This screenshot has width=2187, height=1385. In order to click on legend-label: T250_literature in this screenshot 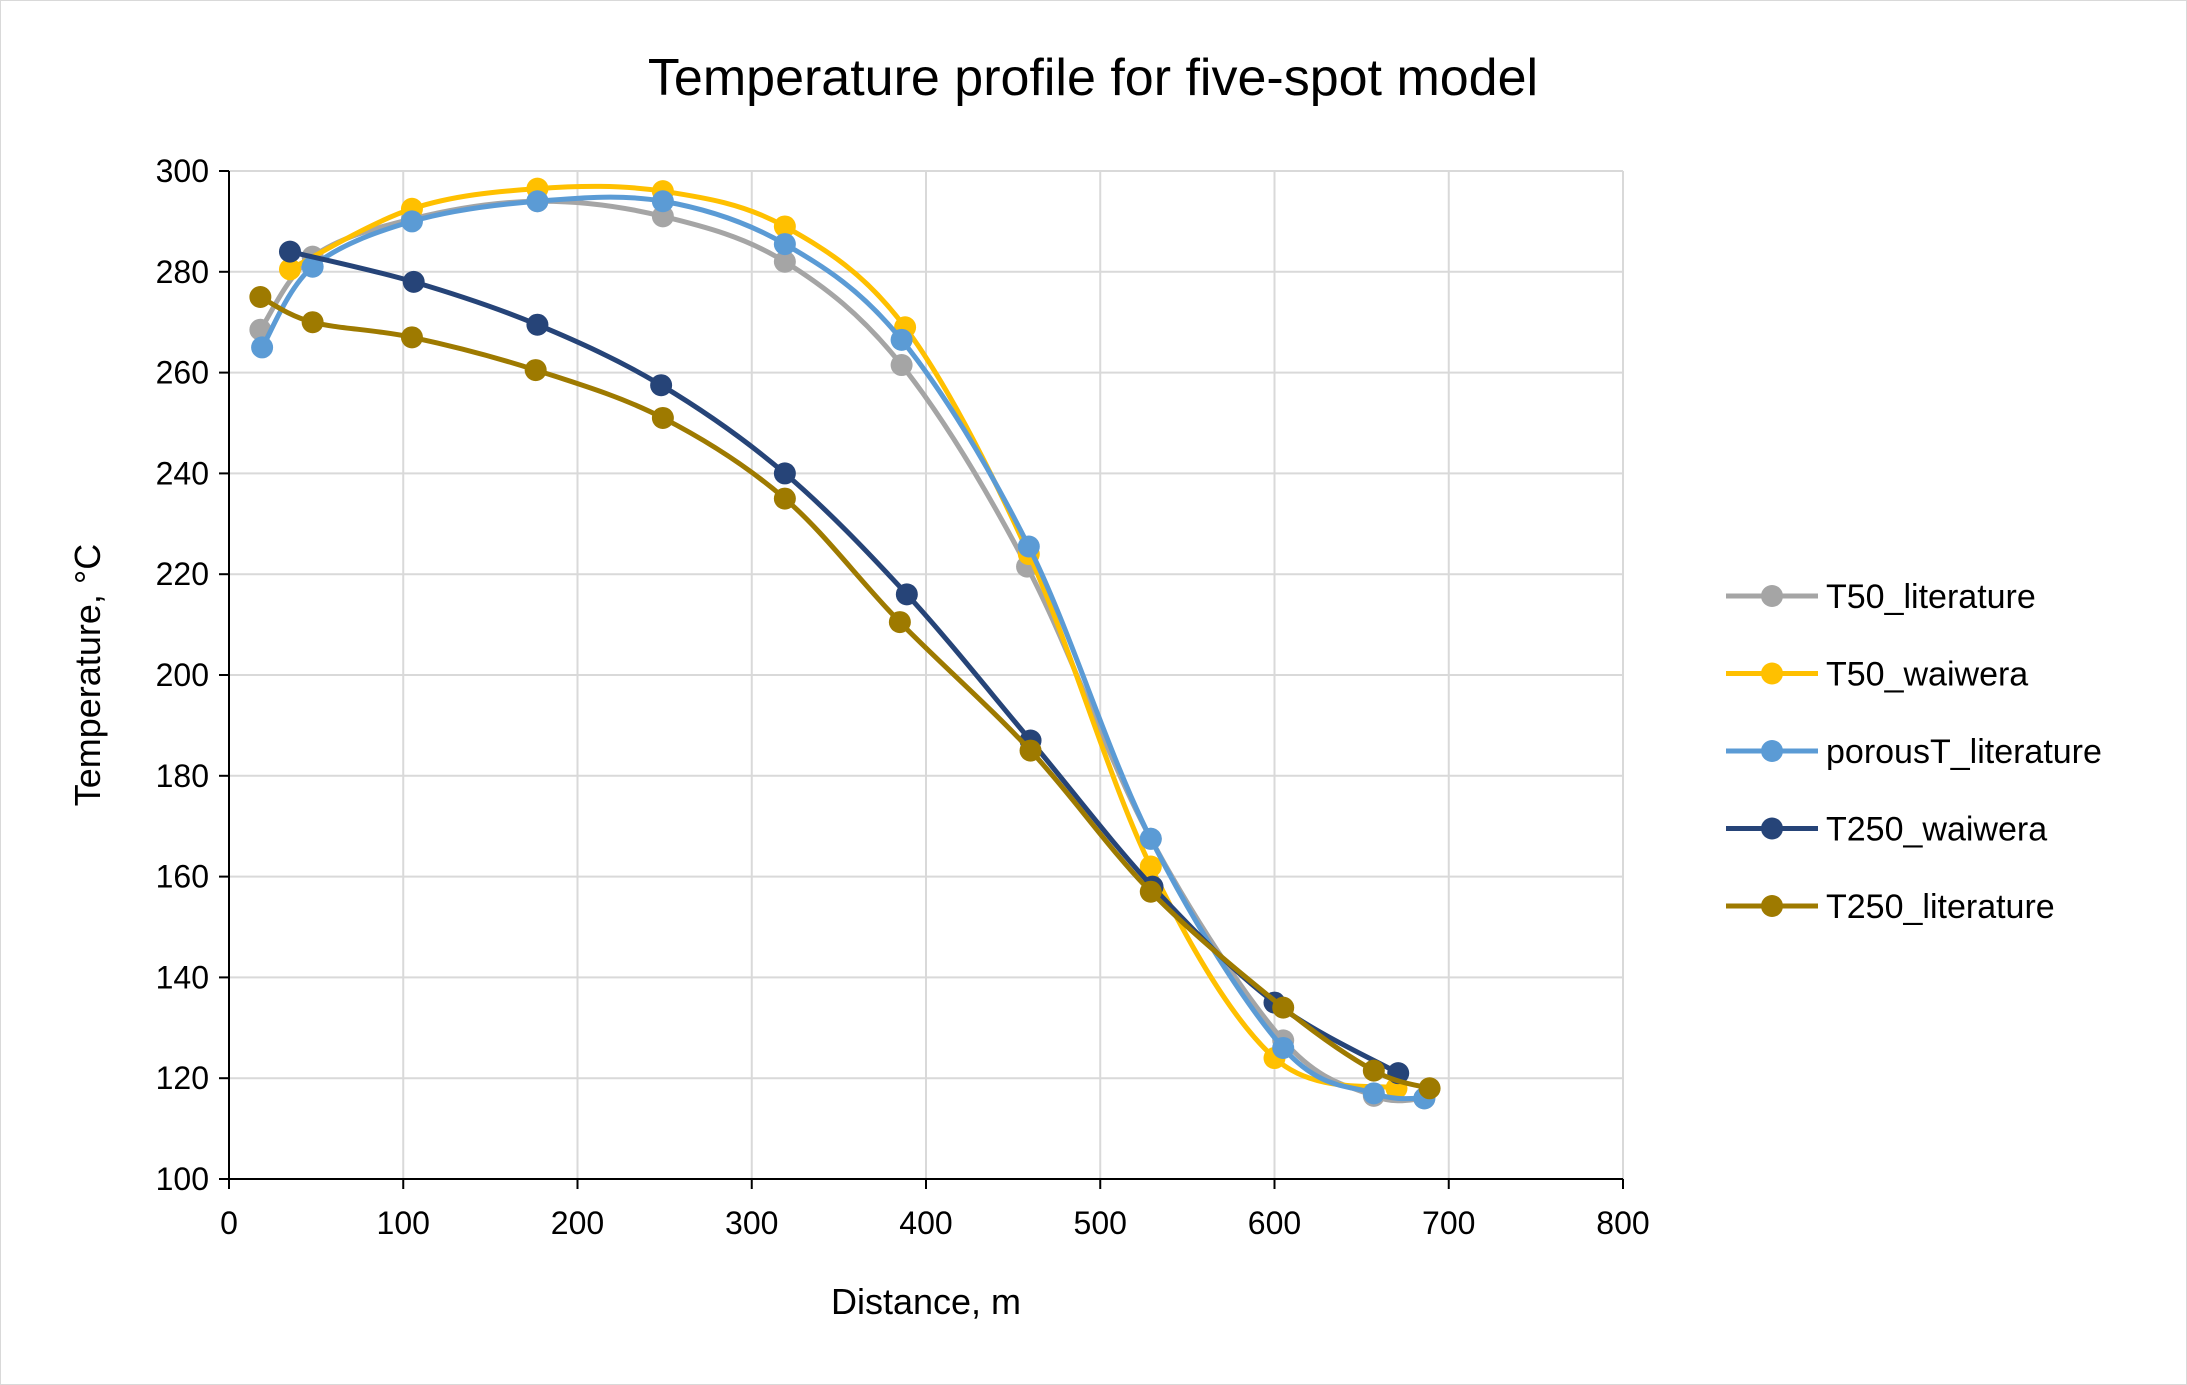, I will do `click(1940, 907)`.